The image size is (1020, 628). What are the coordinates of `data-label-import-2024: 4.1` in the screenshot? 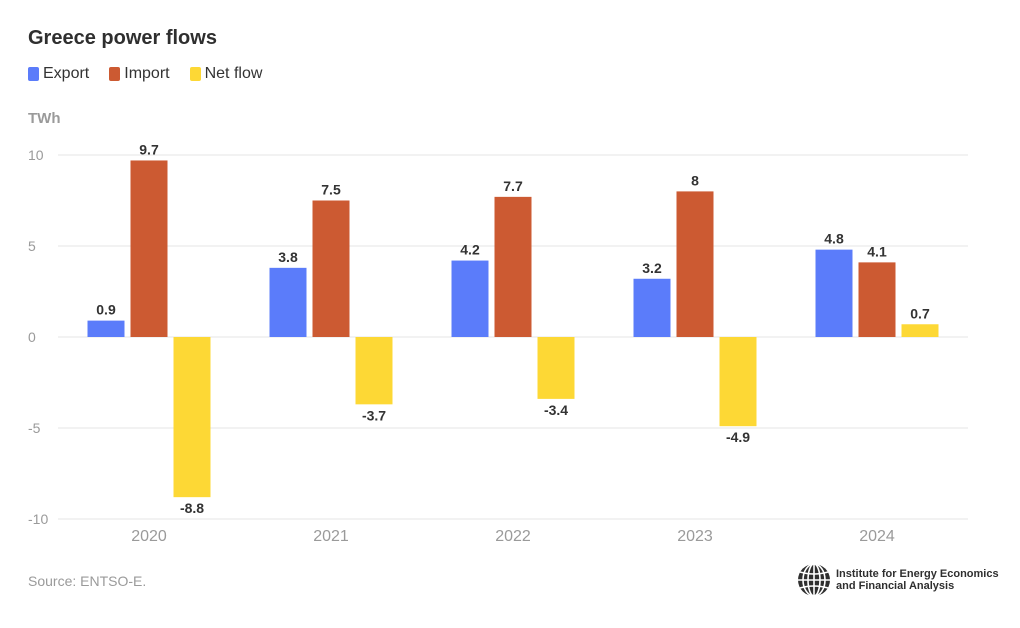 It's located at (877, 251).